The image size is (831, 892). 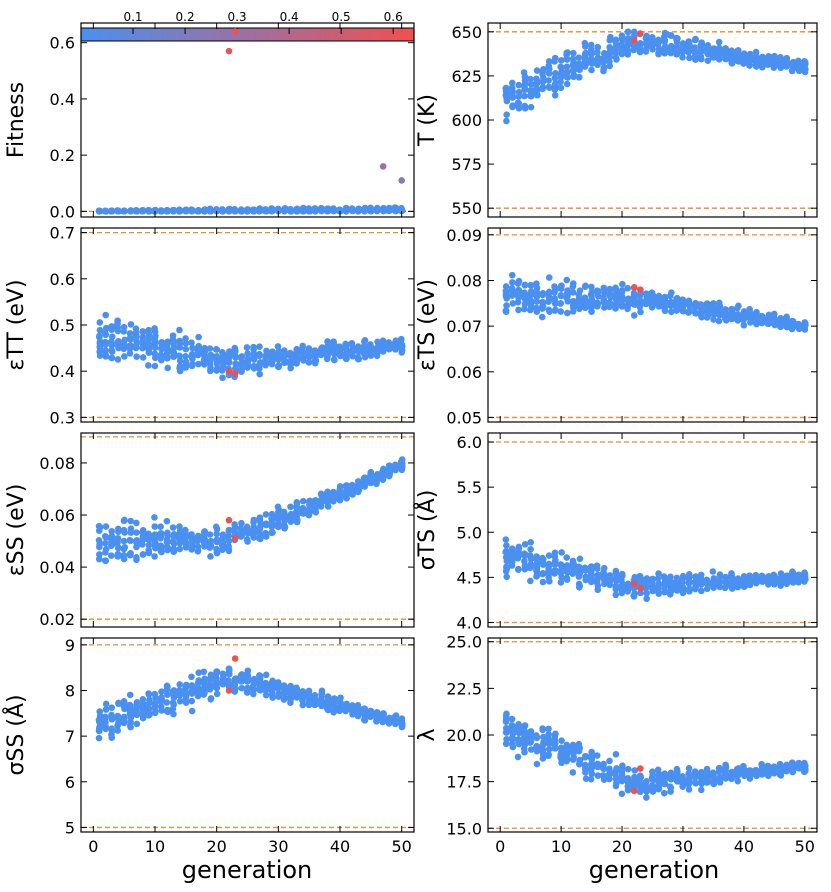 What do you see at coordinates (62, 279) in the screenshot?
I see `y-tick-label: 0.6` at bounding box center [62, 279].